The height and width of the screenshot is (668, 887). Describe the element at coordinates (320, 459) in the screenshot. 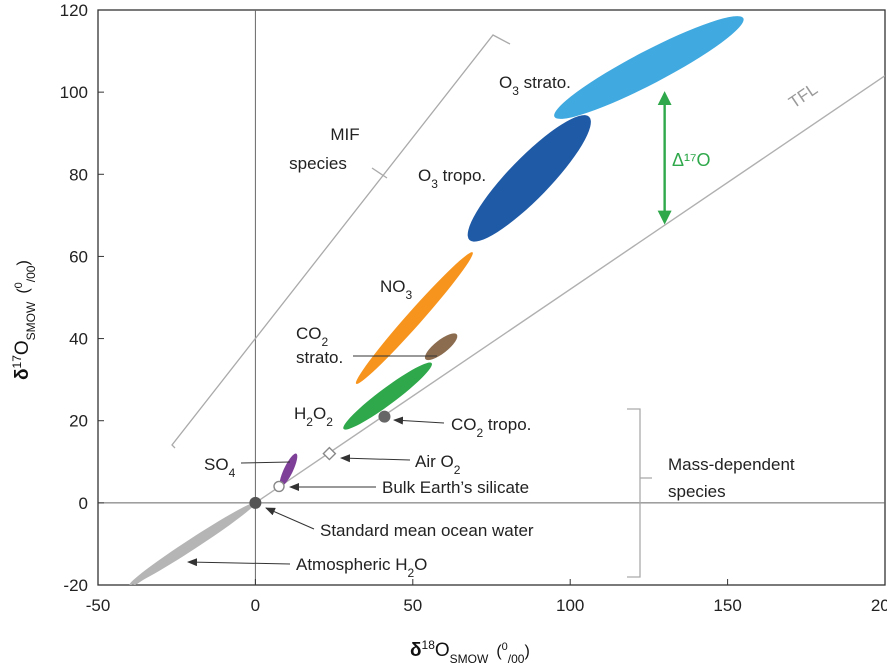

I see `marker-points` at that location.